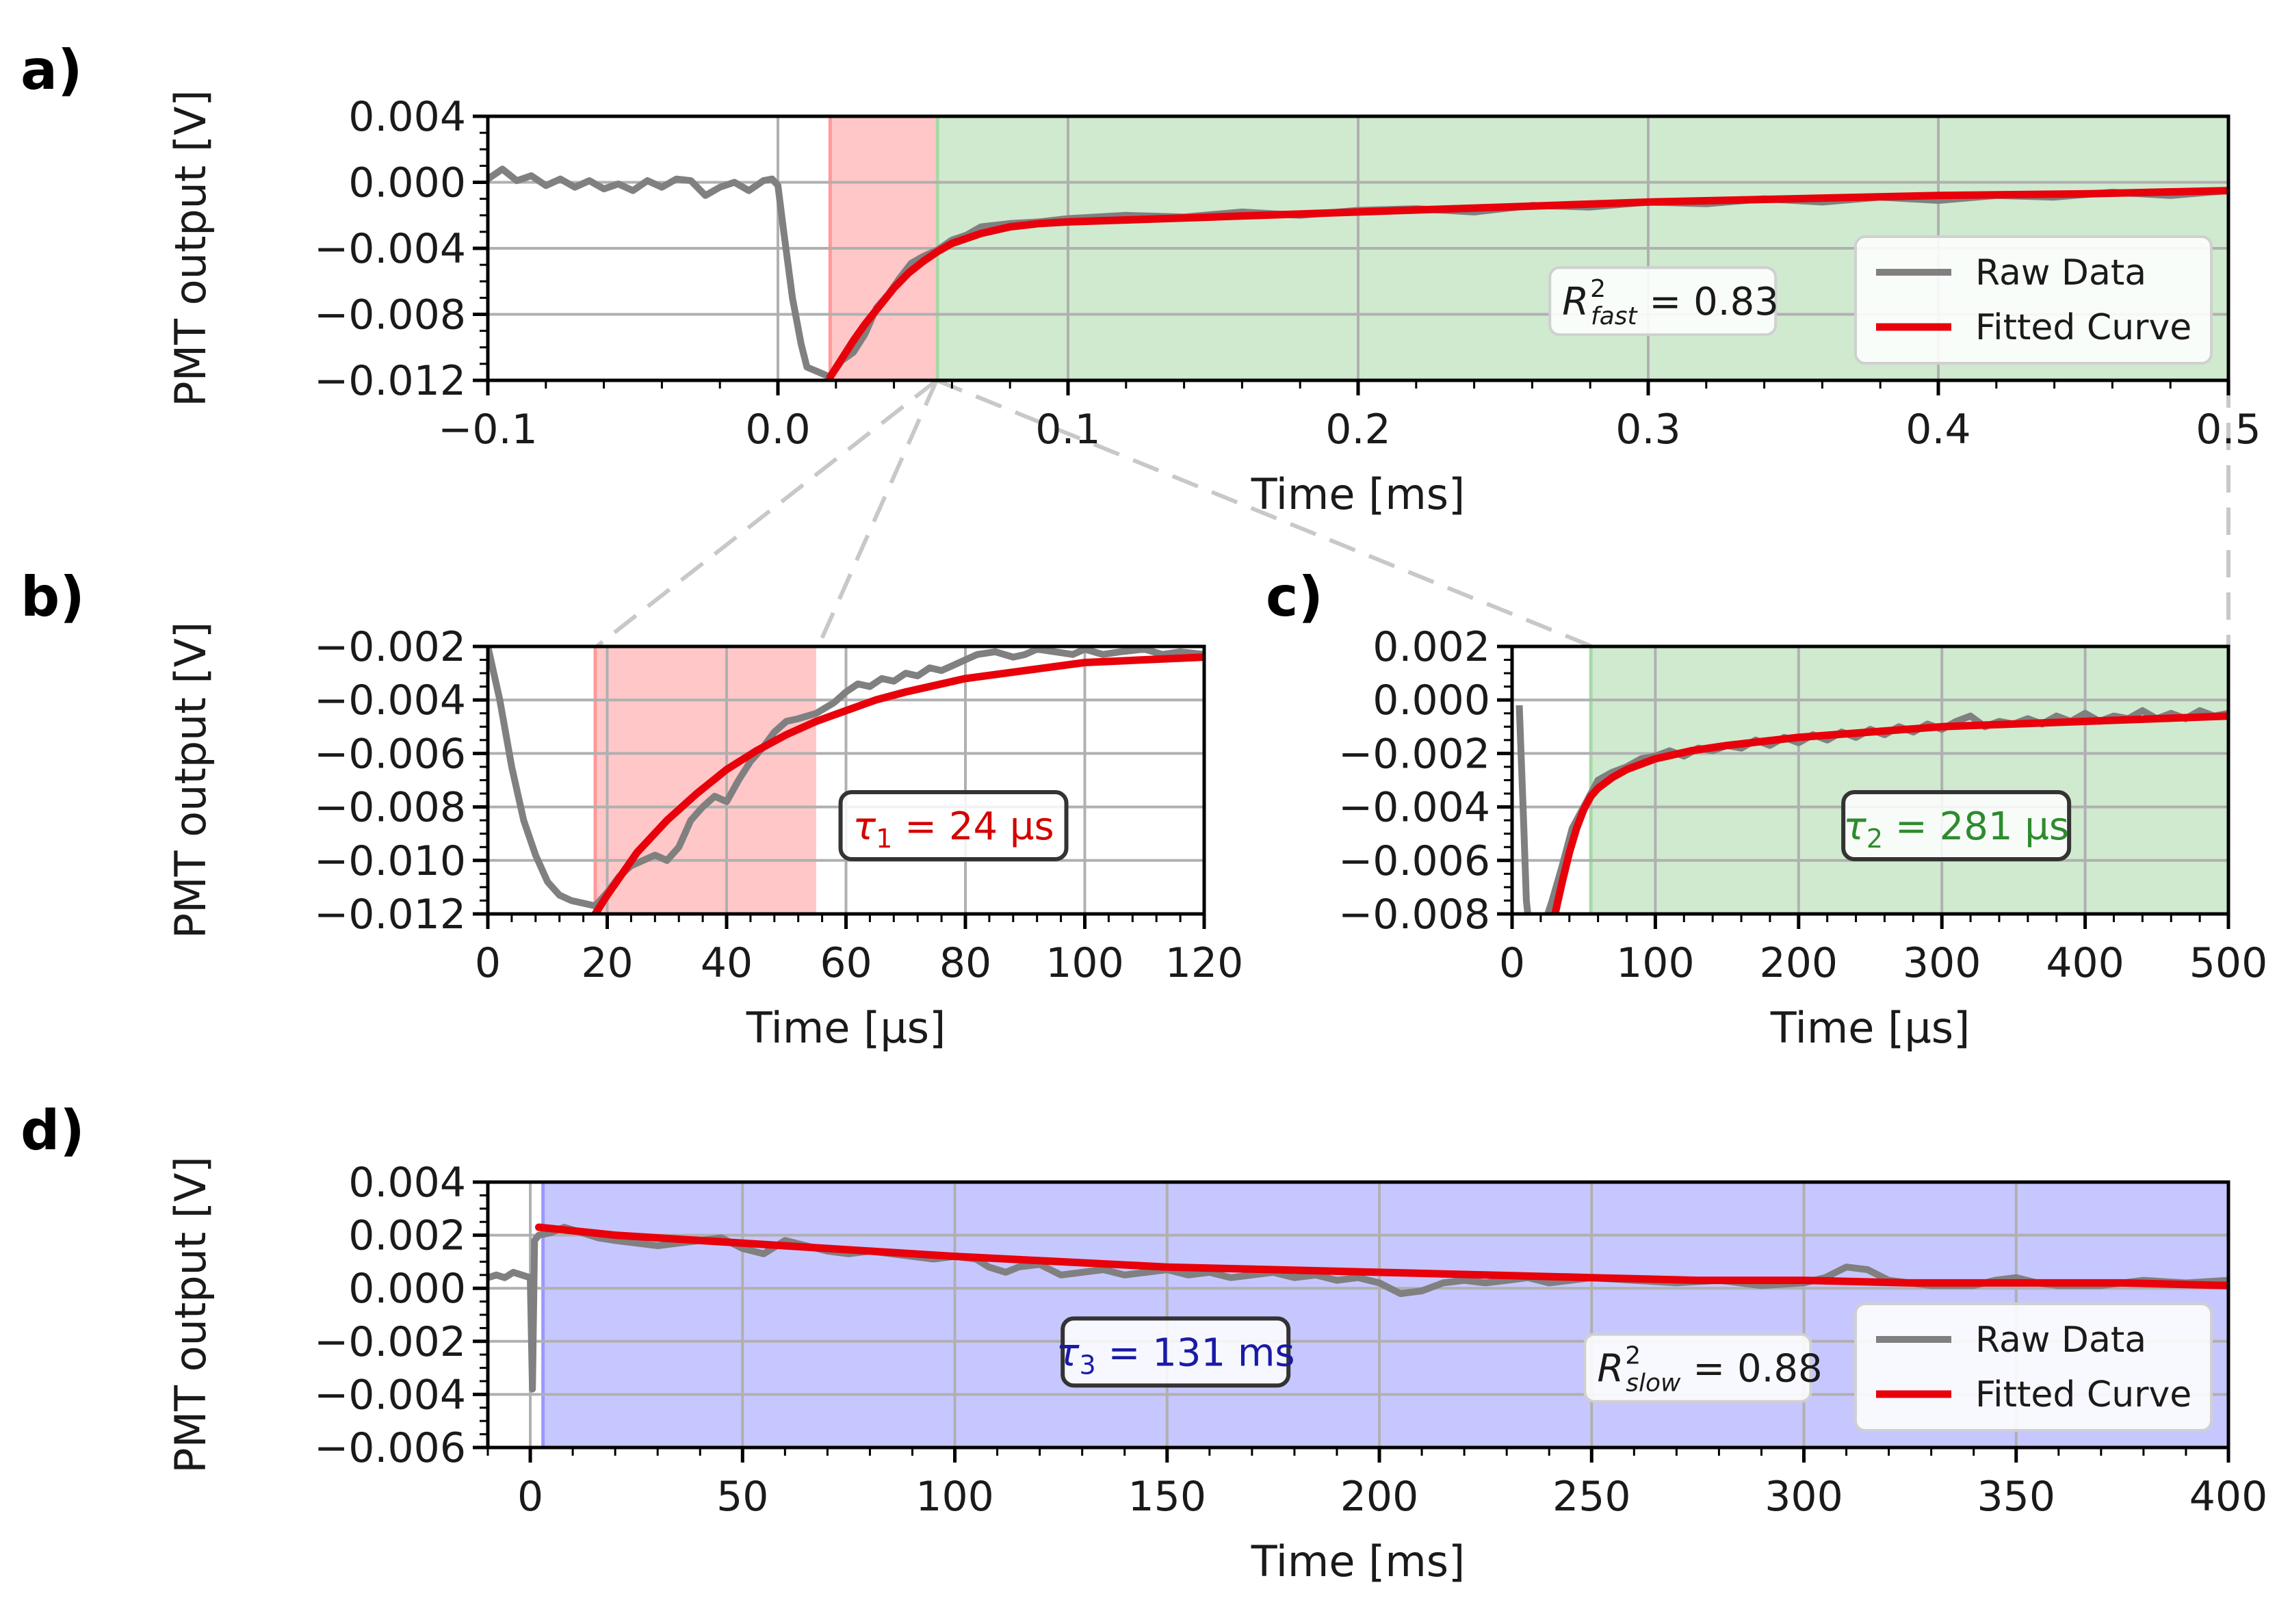 The height and width of the screenshot is (1624, 2290). Describe the element at coordinates (705, 780) in the screenshot. I see `fast-fit-window-shade` at that location.